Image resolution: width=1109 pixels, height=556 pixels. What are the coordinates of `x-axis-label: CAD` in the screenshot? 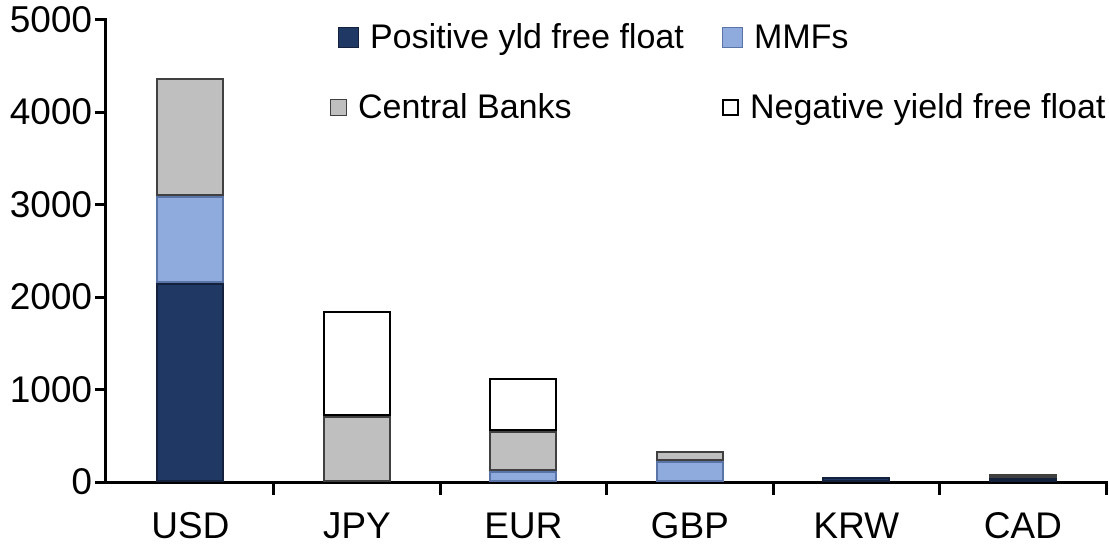 It's located at (1022, 525).